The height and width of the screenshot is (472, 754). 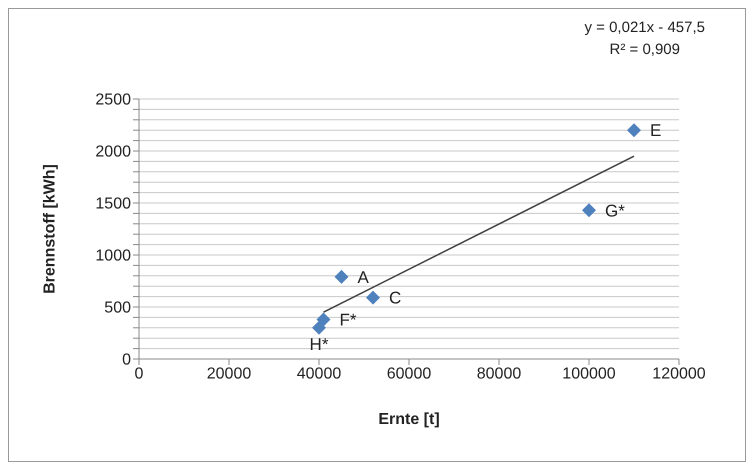 What do you see at coordinates (589, 373) in the screenshot?
I see `x-tick-label: 100000` at bounding box center [589, 373].